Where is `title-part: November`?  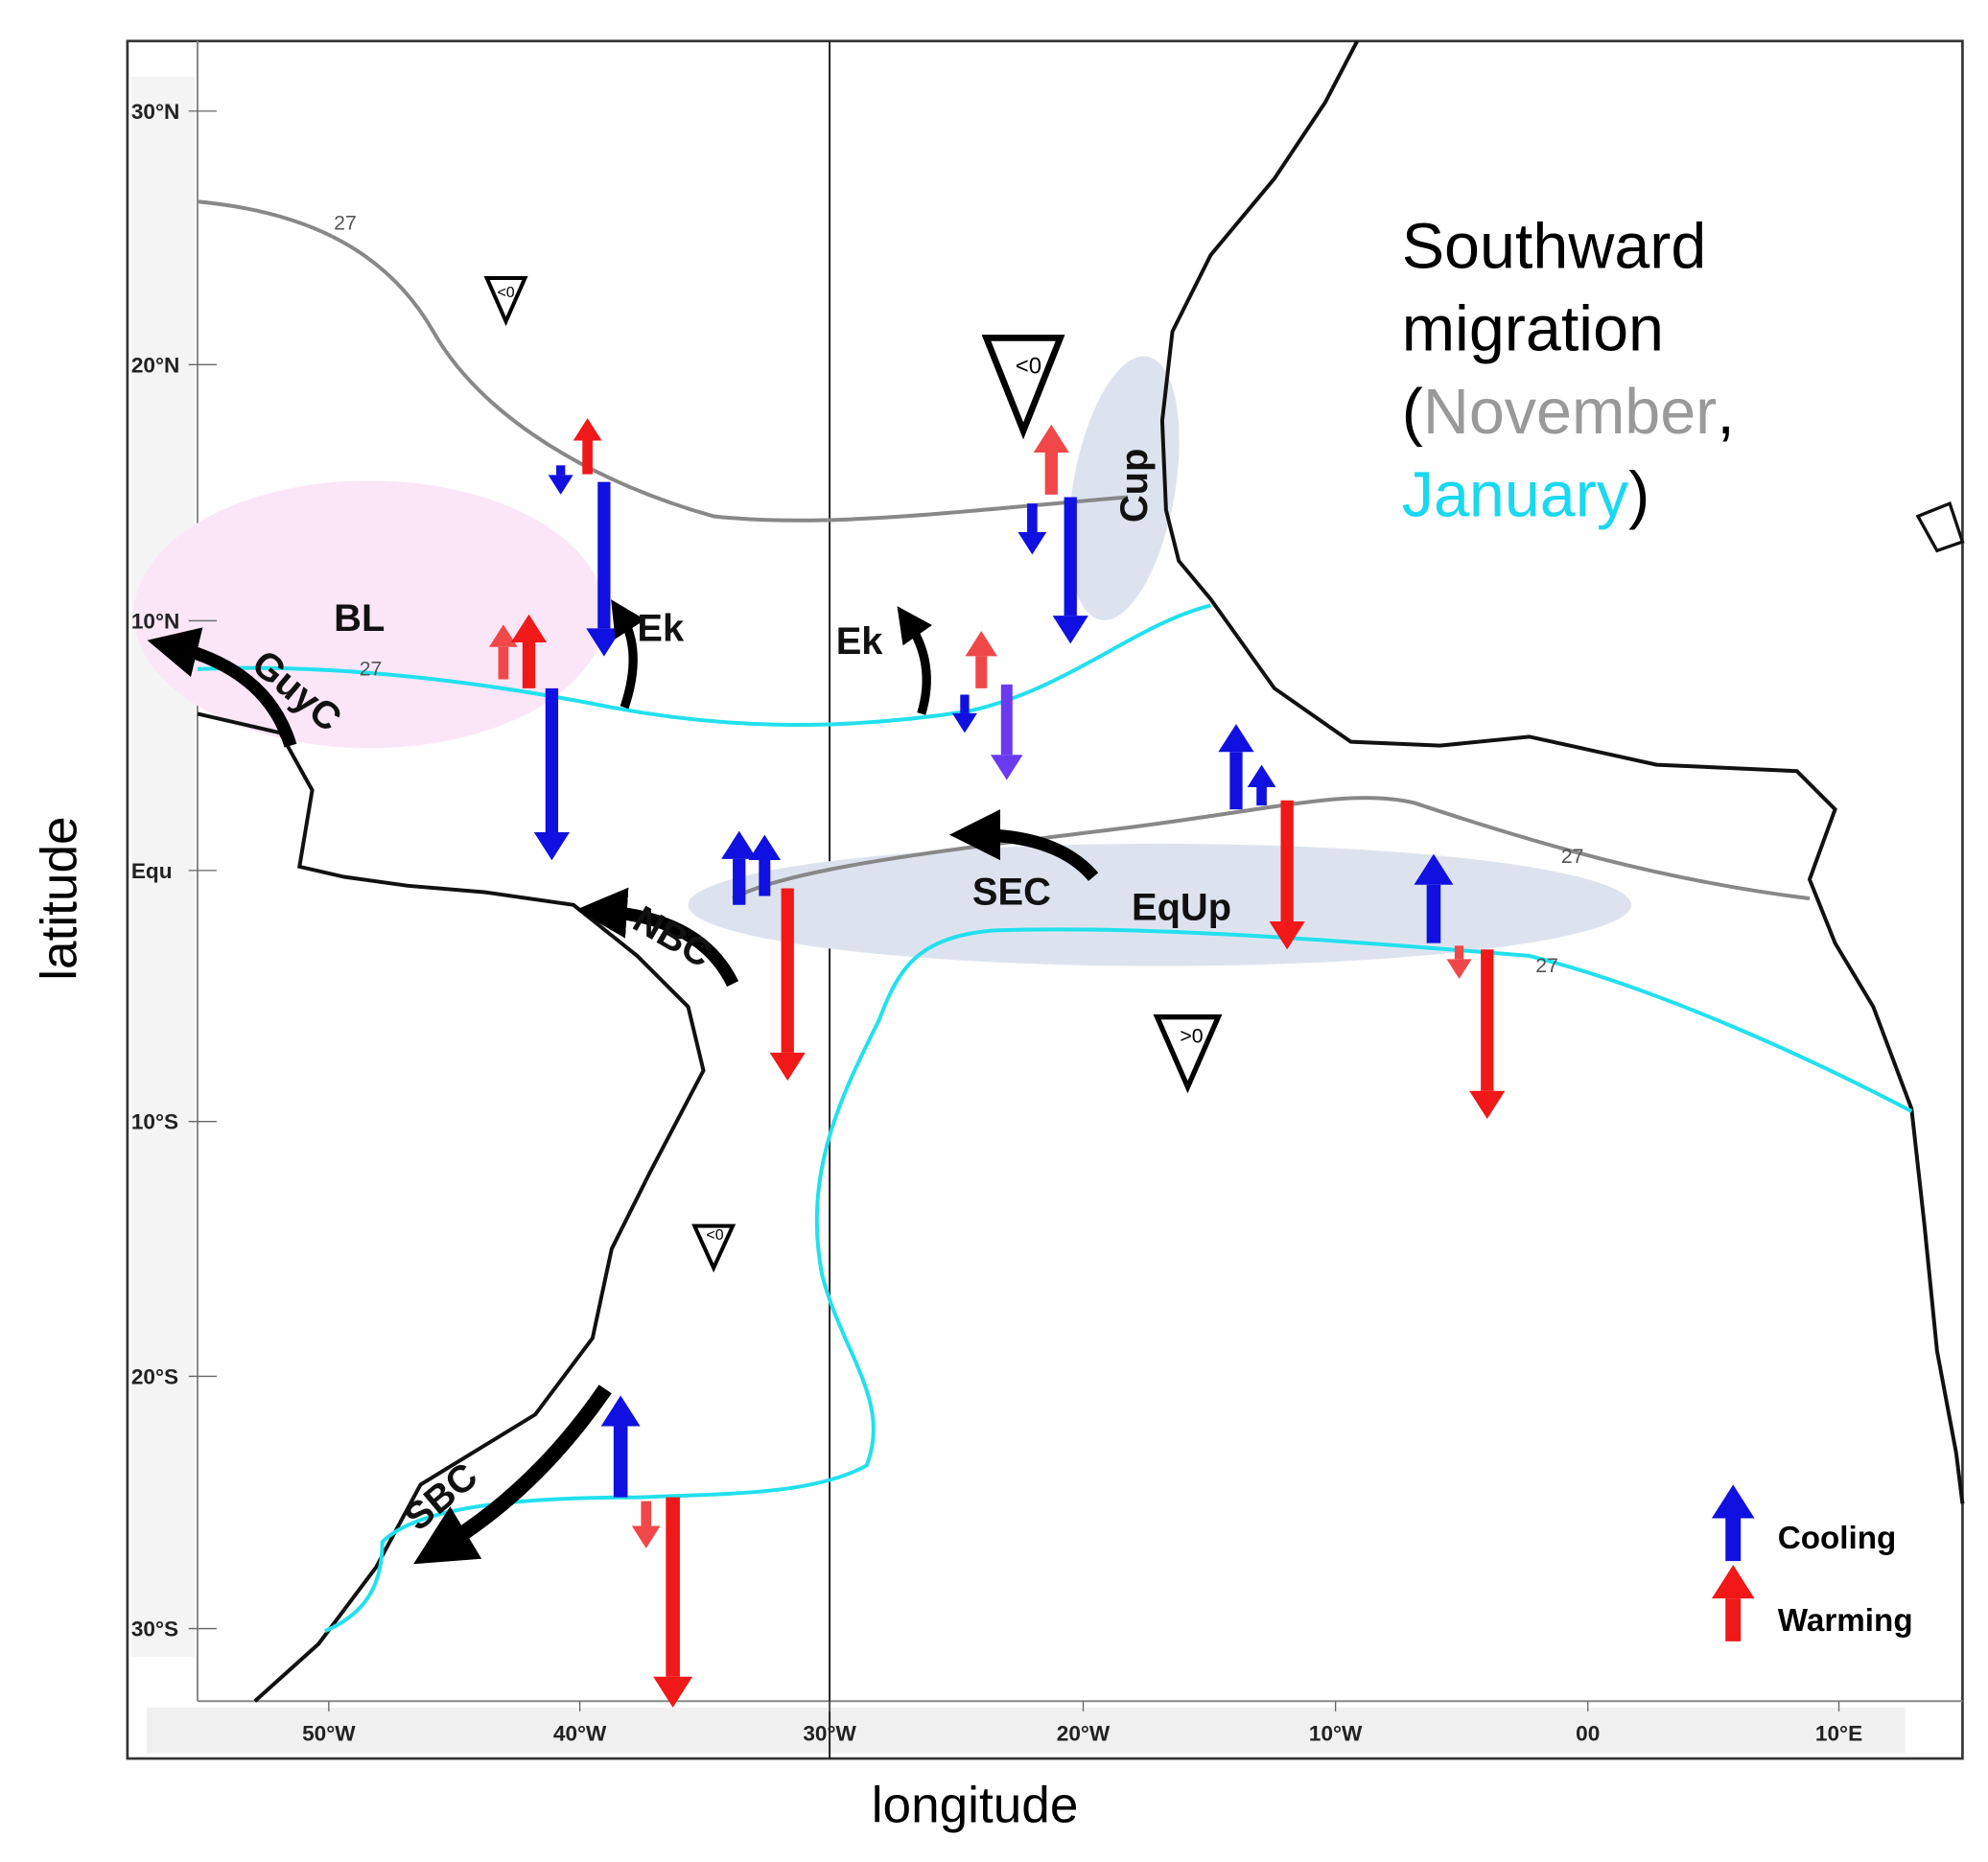
title-part: November is located at coordinates (1570, 412).